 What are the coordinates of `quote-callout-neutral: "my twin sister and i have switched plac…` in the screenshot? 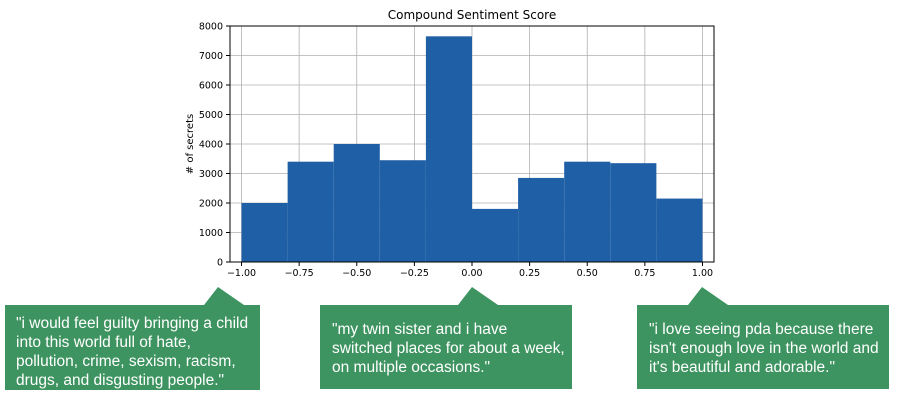 It's located at (446, 338).